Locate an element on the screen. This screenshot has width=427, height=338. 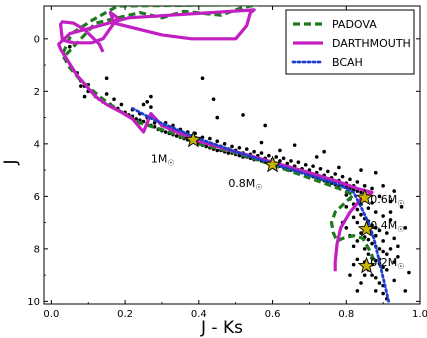
x-tick-label: 0.8 is located at coordinates (346, 314).